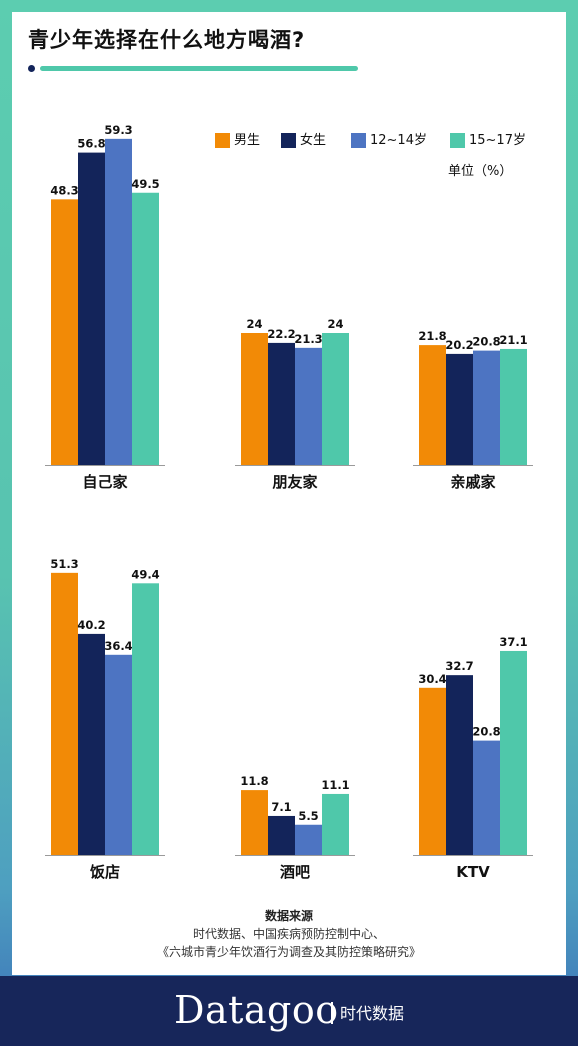 Image resolution: width=578 pixels, height=1046 pixels. What do you see at coordinates (104, 872) in the screenshot?
I see `category-label-restaurant: 饭店` at bounding box center [104, 872].